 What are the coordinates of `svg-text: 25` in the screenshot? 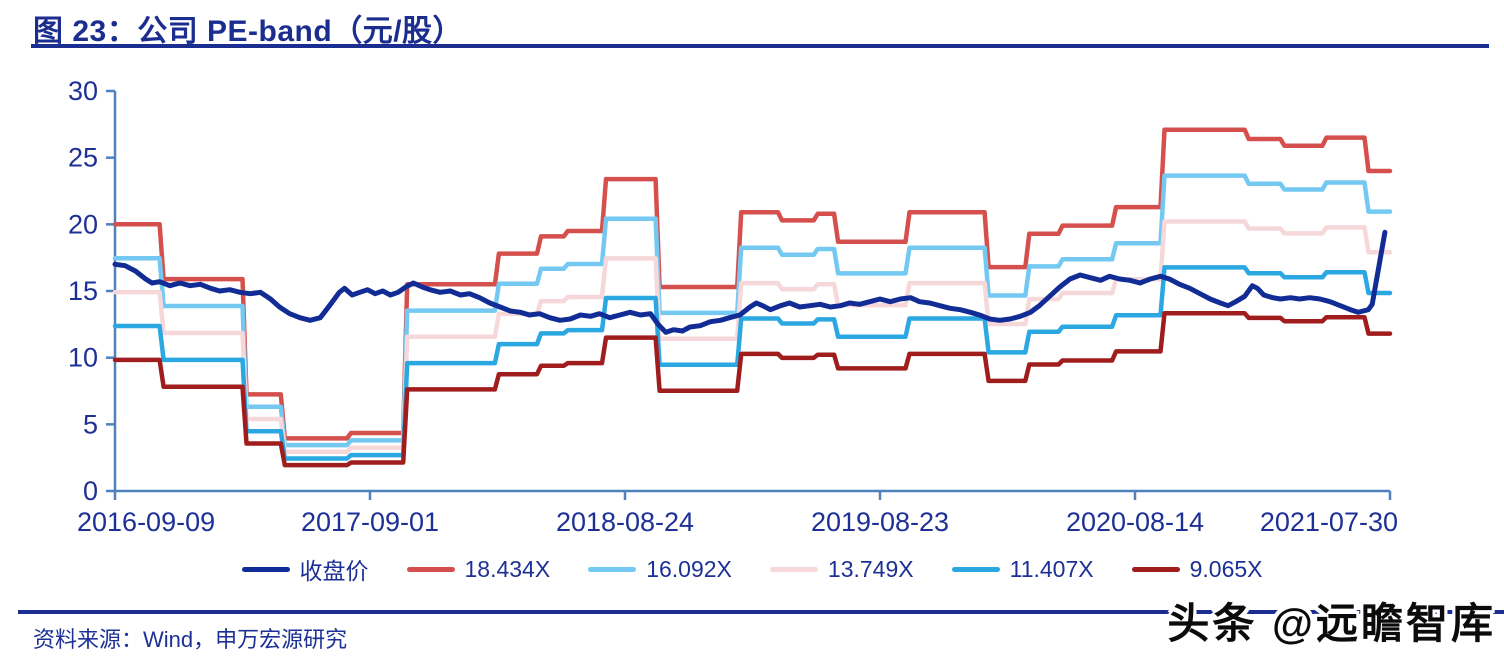 It's located at (83, 158).